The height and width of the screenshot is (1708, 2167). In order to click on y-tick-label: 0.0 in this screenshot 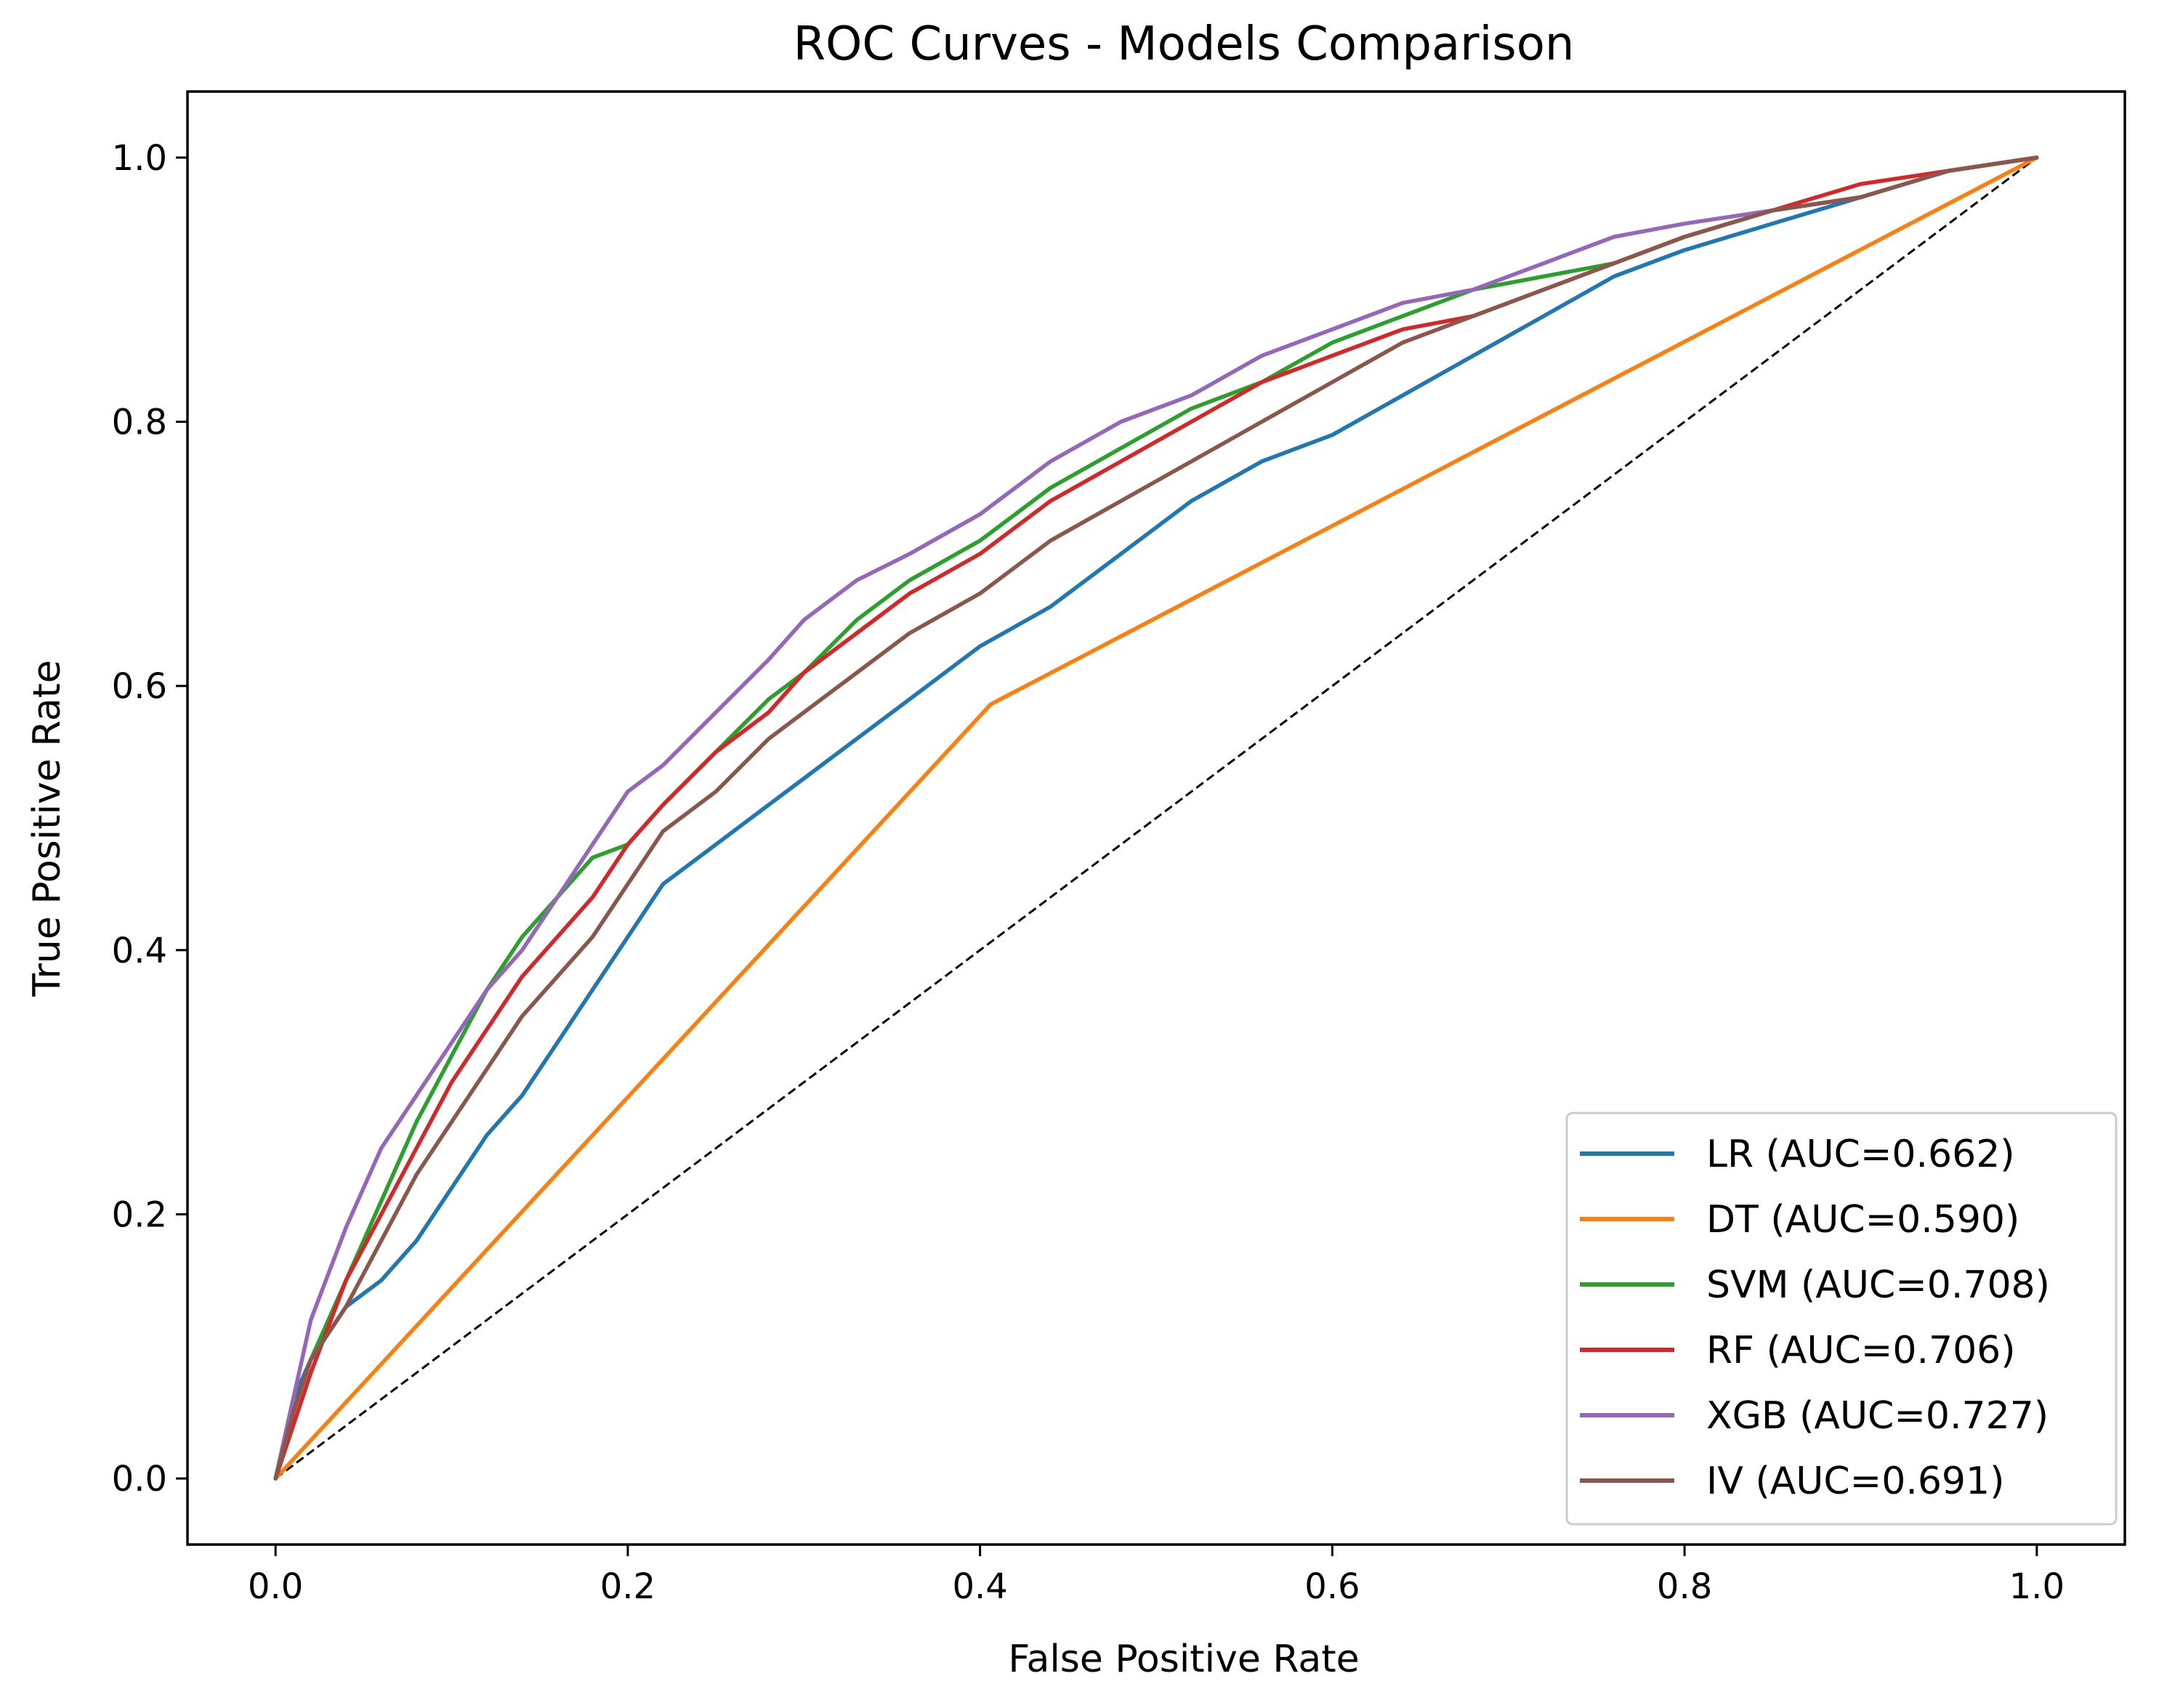, I will do `click(139, 1479)`.